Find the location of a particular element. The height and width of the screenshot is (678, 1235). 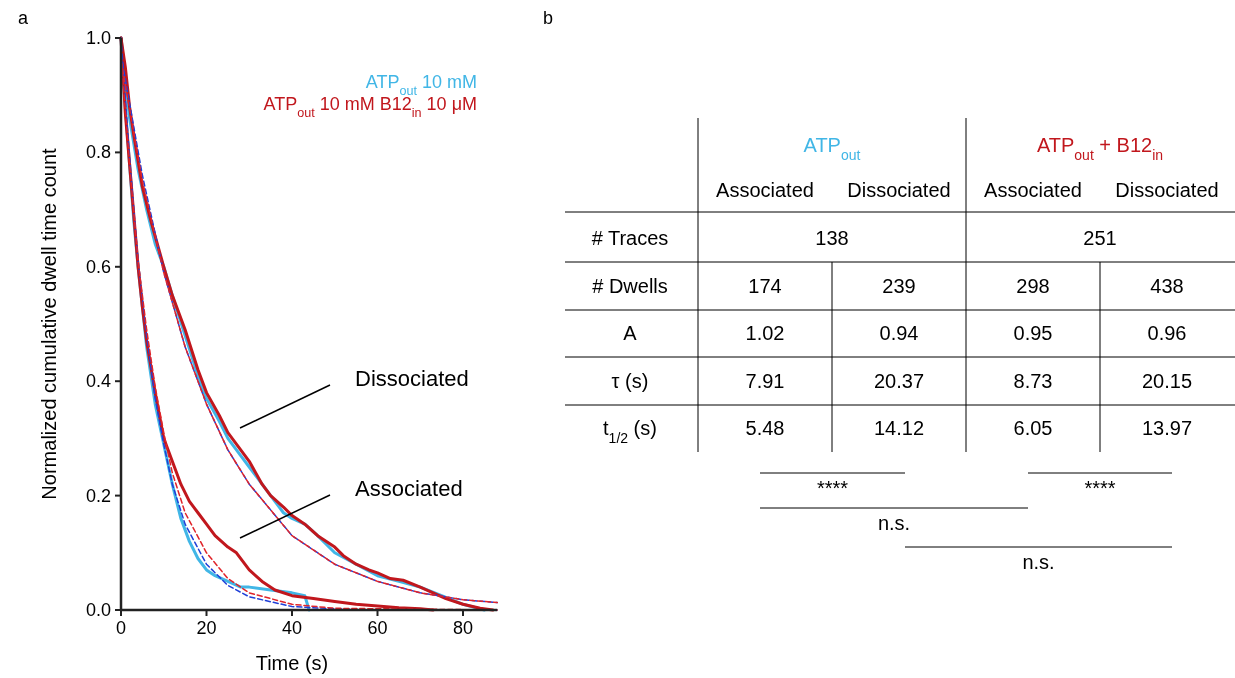

text: 7.91 is located at coordinates (765, 381).